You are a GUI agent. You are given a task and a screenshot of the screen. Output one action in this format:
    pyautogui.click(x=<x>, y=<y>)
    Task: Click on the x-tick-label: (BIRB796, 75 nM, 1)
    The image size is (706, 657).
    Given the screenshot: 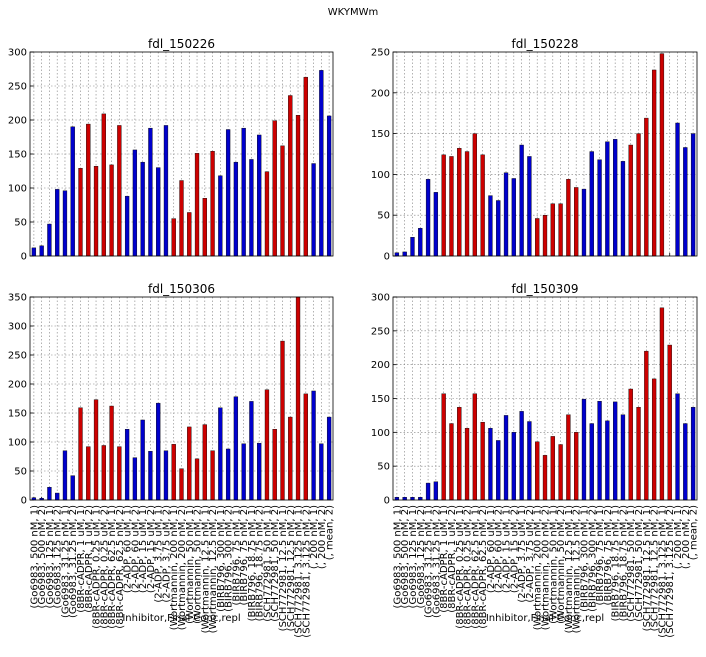 What is the action you would take?
    pyautogui.click(x=236, y=555)
    